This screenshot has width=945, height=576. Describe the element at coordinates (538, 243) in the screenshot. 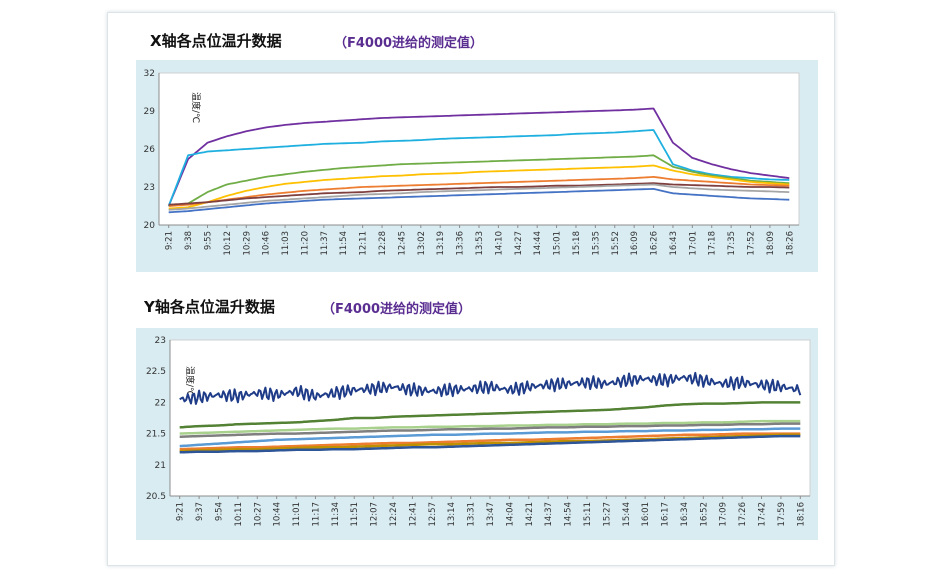

I see `x-tick-label: 14:44` at that location.